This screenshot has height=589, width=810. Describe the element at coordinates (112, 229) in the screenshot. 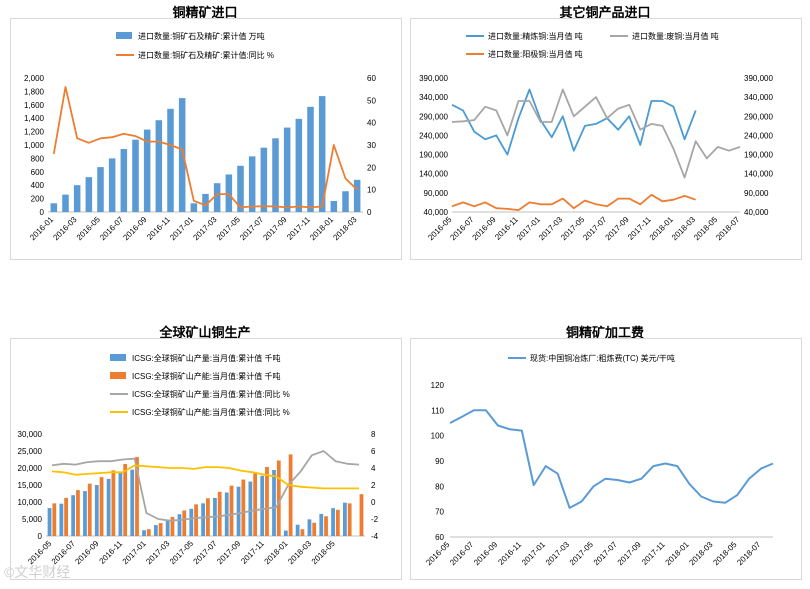

I see `chart1-xtick-3: 2016-07` at that location.